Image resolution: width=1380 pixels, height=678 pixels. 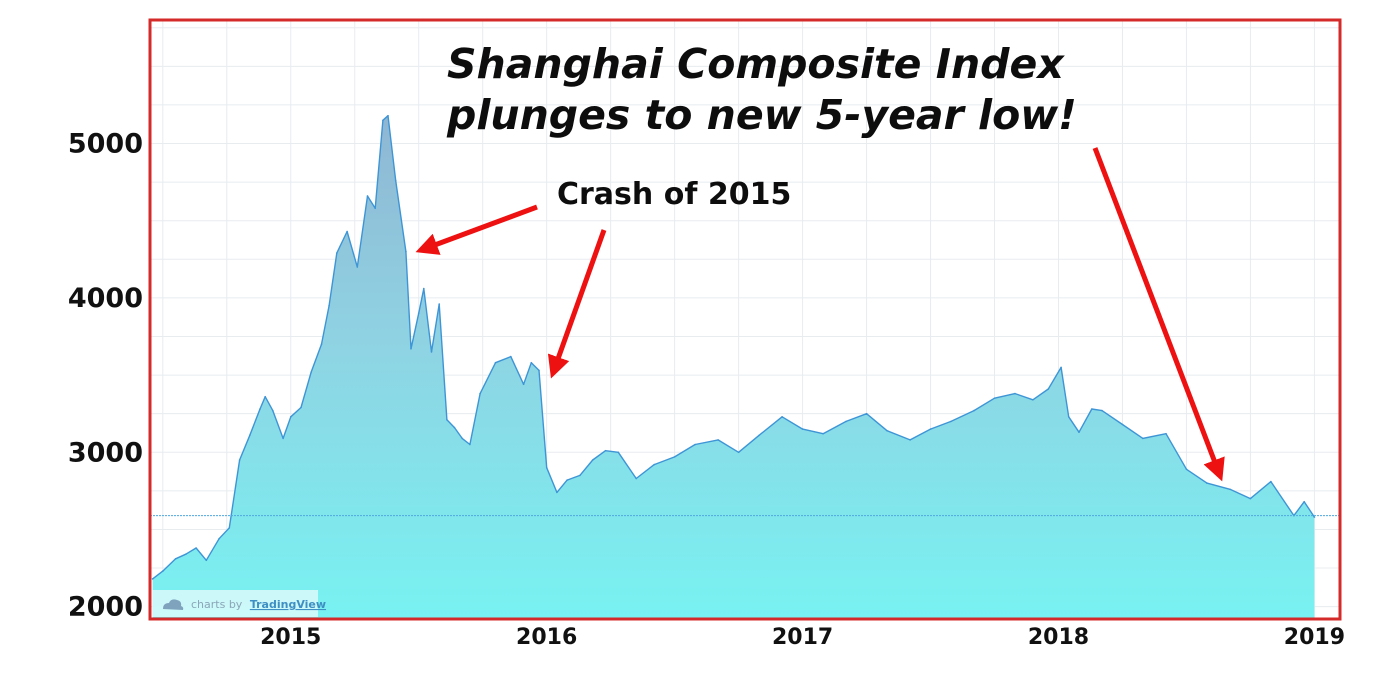 I want to click on chart-title-line-1: Shanghai Composite Index, so click(x=756, y=64).